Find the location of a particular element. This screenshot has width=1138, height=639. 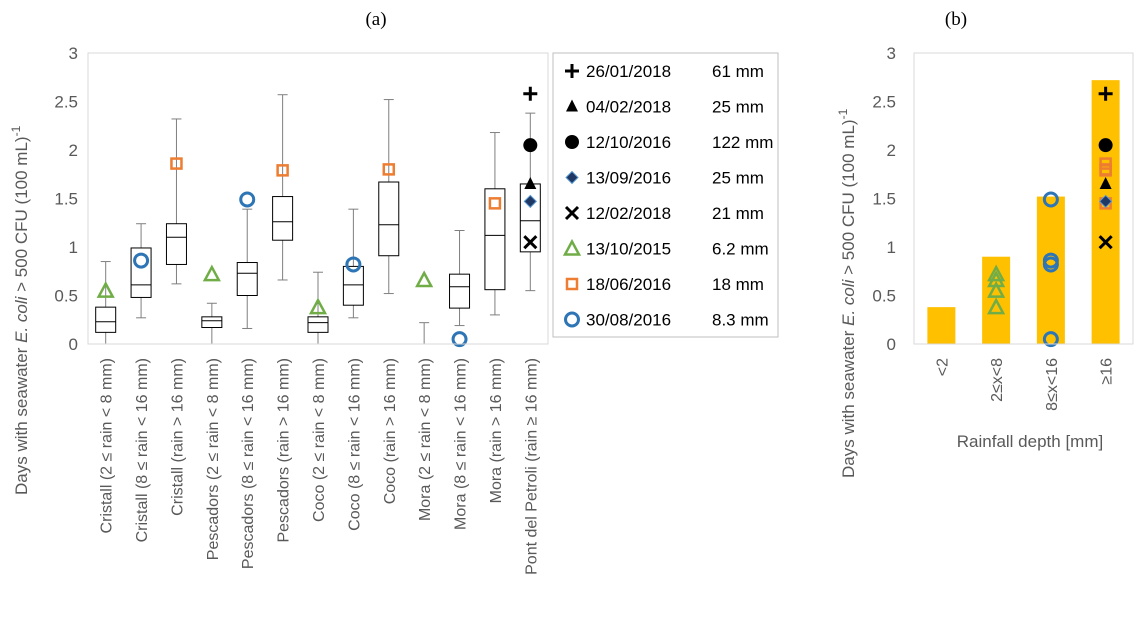

legend-depth: 8.3 mm is located at coordinates (740, 320).